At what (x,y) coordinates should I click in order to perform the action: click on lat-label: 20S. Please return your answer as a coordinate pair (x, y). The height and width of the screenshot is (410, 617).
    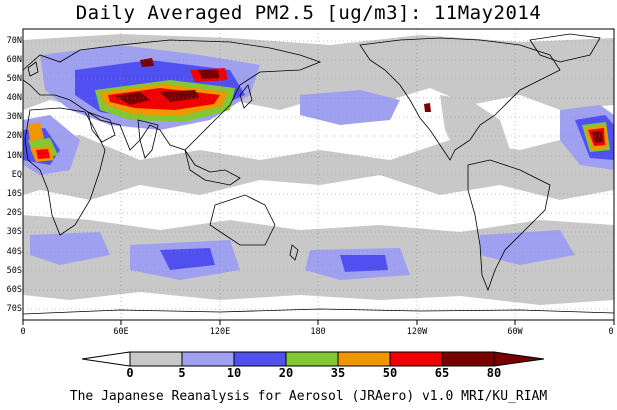
    Looking at the image, I should click on (14, 213).